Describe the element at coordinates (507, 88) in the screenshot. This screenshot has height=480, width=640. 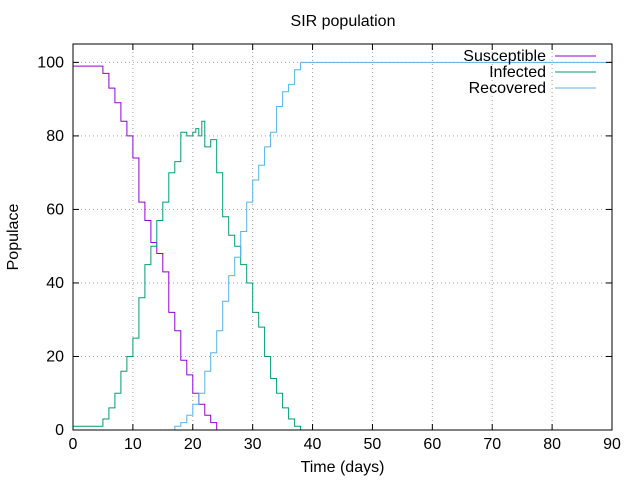
I see `legend-label-recovered: Recovered` at that location.